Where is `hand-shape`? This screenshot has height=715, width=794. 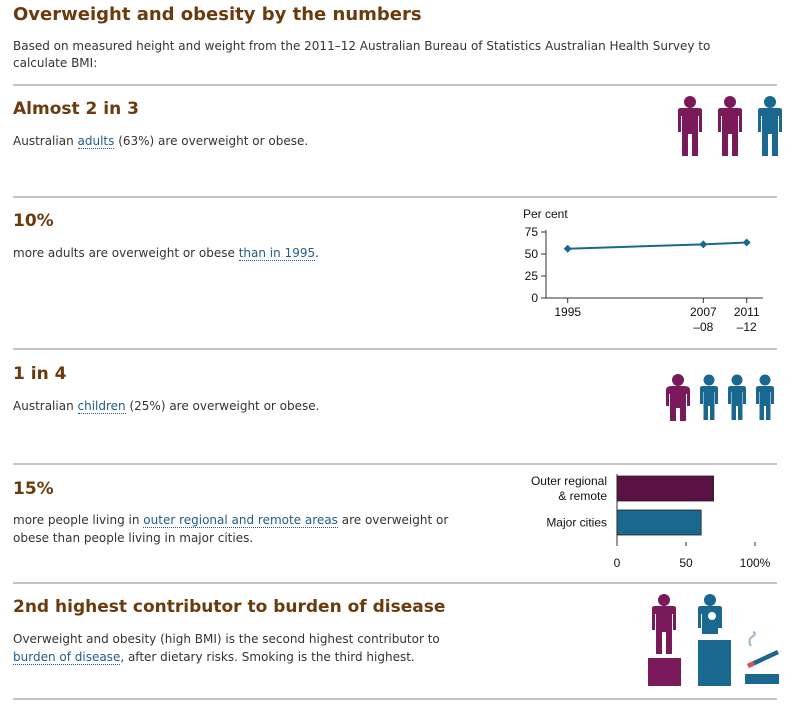
hand-shape is located at coordinates (712, 616).